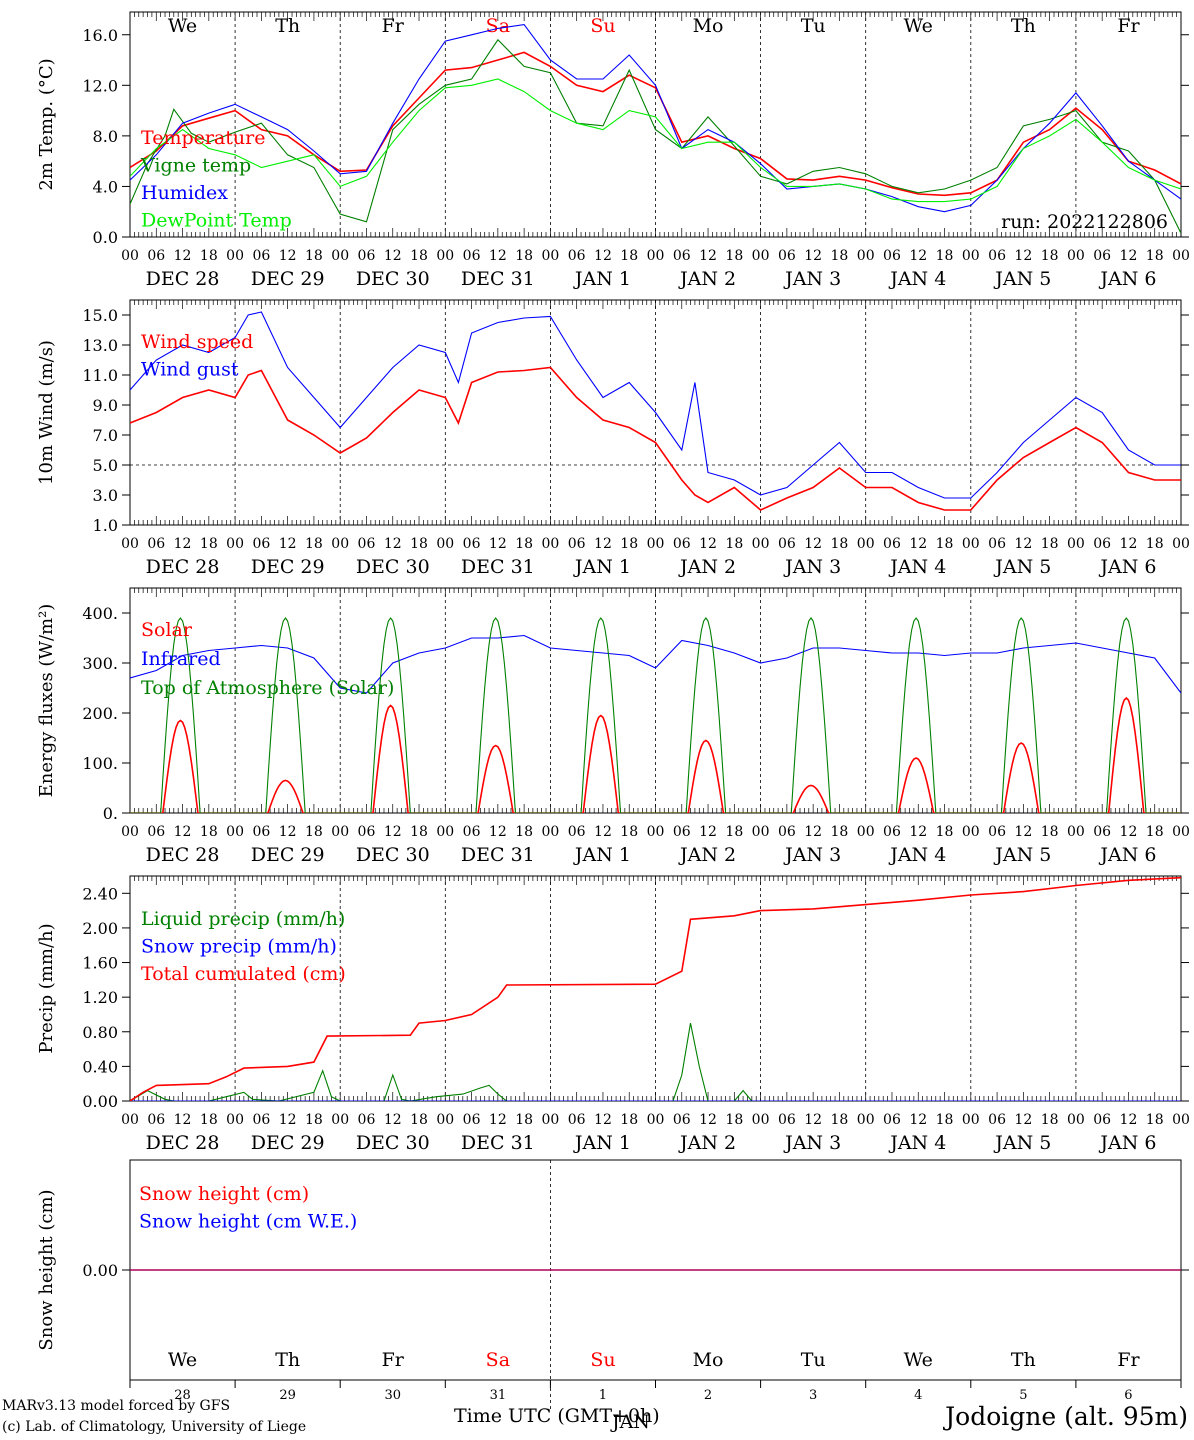 The image size is (1194, 1440). Describe the element at coordinates (100, 345) in the screenshot. I see `y-tick-label: 13.0` at that location.